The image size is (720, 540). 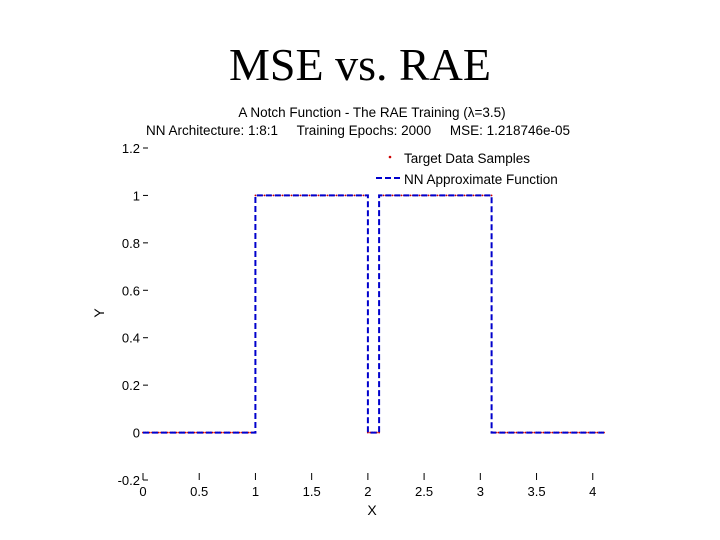 I want to click on y-tick-label: 0.6, so click(x=131, y=290).